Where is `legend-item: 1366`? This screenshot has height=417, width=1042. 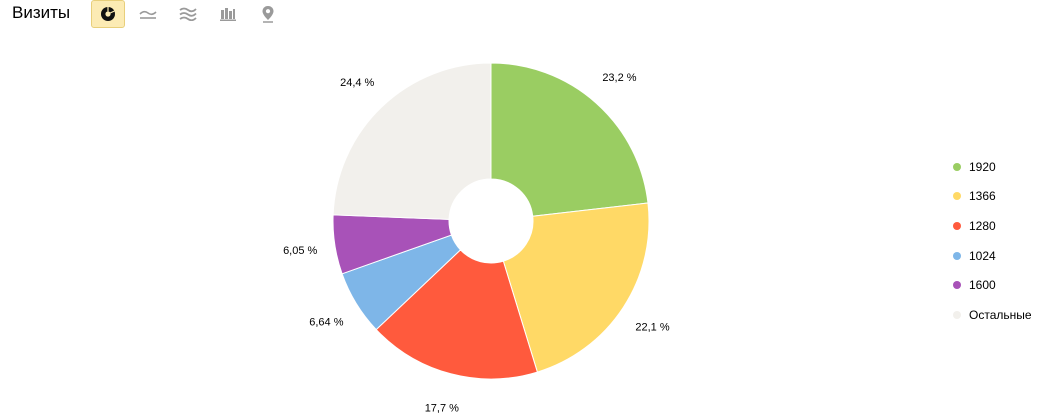 legend-item: 1366 is located at coordinates (992, 197).